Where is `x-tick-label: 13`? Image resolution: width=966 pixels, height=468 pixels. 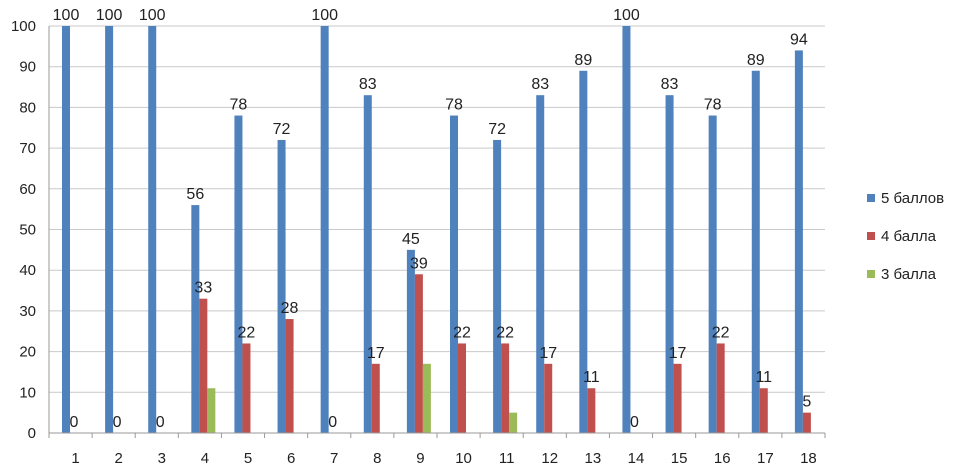
x-tick-label: 13 is located at coordinates (593, 458).